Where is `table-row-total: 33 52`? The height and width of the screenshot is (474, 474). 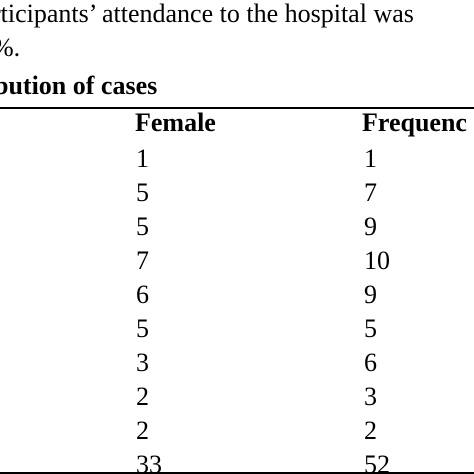 table-row-total: 33 52 is located at coordinates (237, 462).